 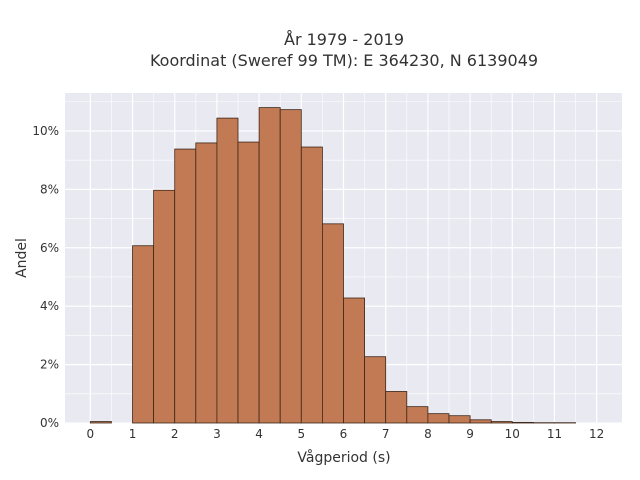 I want to click on chart-title-line1: År 1979 - 2019, so click(x=344, y=39).